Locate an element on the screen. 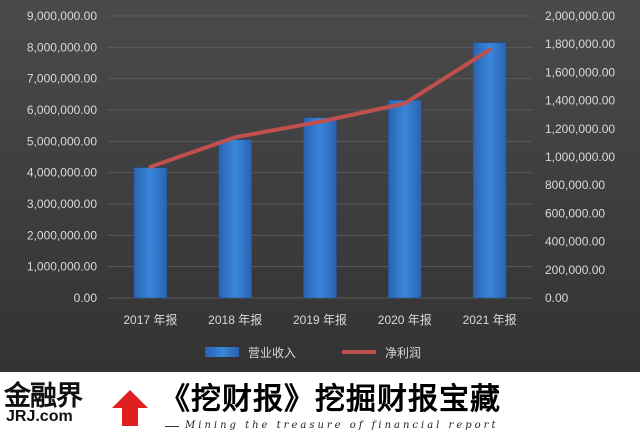  y-left-tick-label: 7,000,000.00 is located at coordinates (62, 79).